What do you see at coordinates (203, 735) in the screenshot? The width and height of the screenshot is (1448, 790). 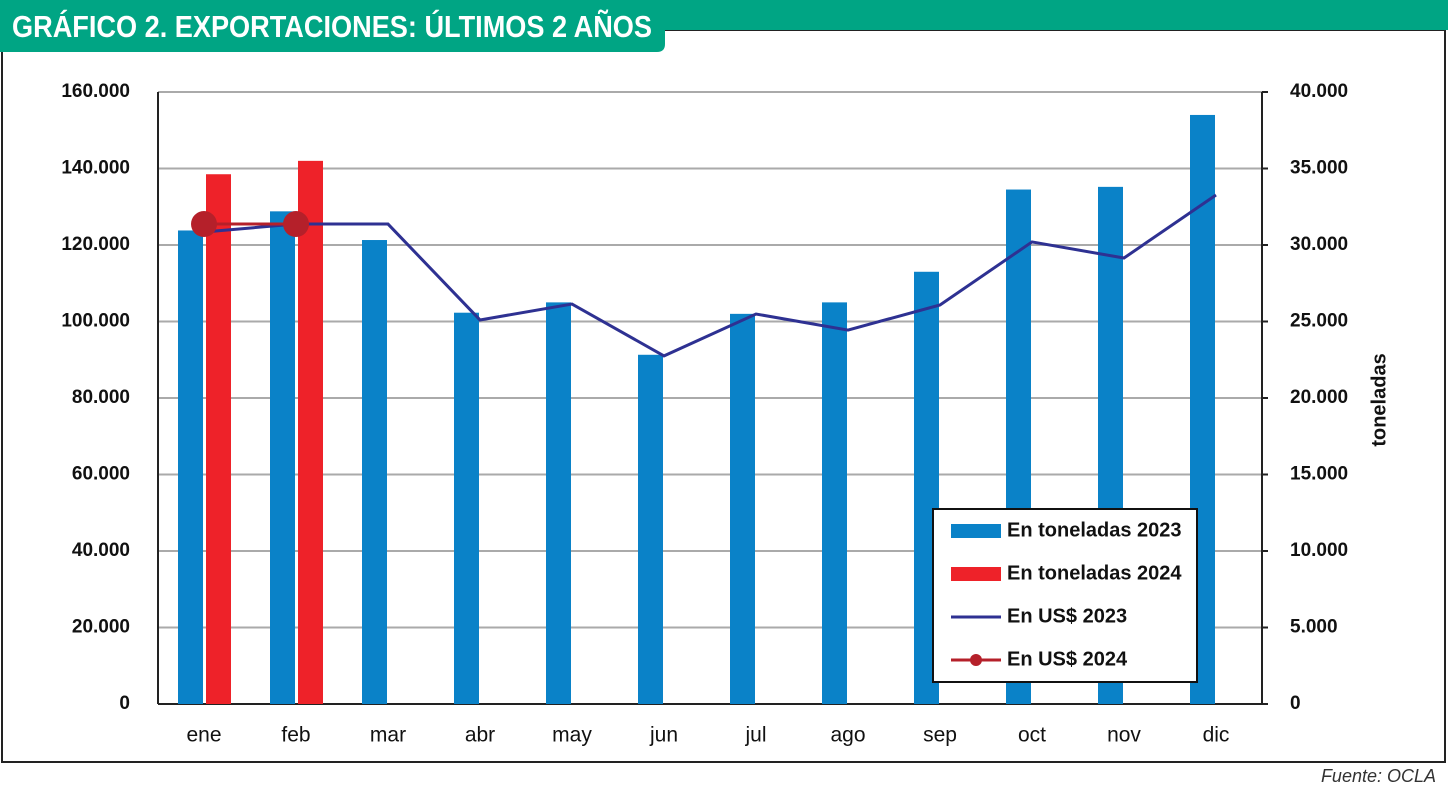 I see `x-tick-label: ene` at bounding box center [203, 735].